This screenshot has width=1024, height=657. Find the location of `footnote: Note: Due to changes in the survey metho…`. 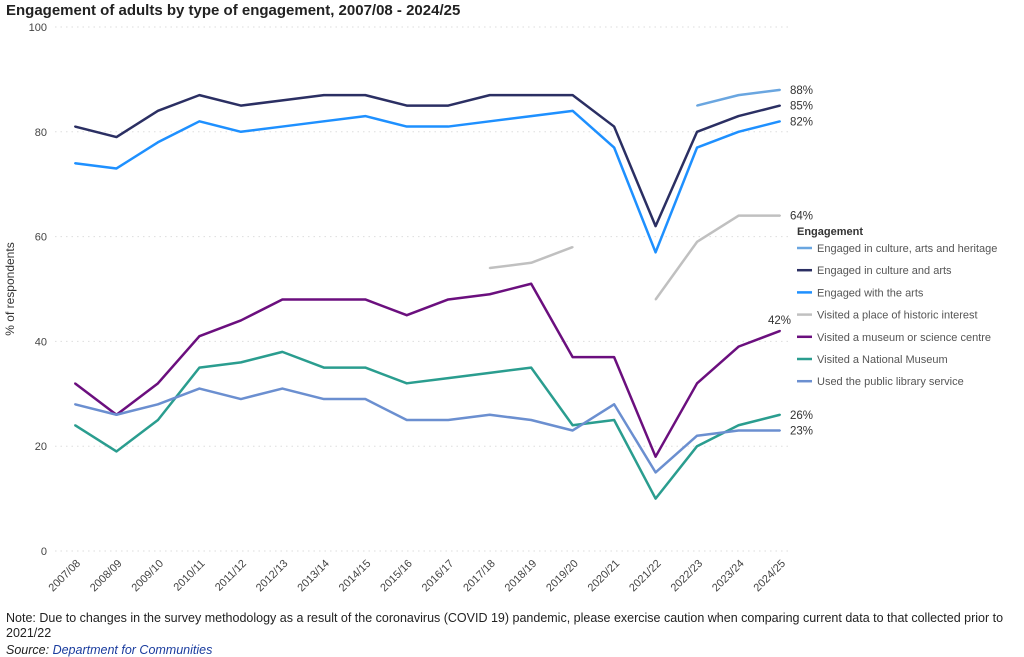

footnote: Note: Due to changes in the survey metho… is located at coordinates (505, 618).